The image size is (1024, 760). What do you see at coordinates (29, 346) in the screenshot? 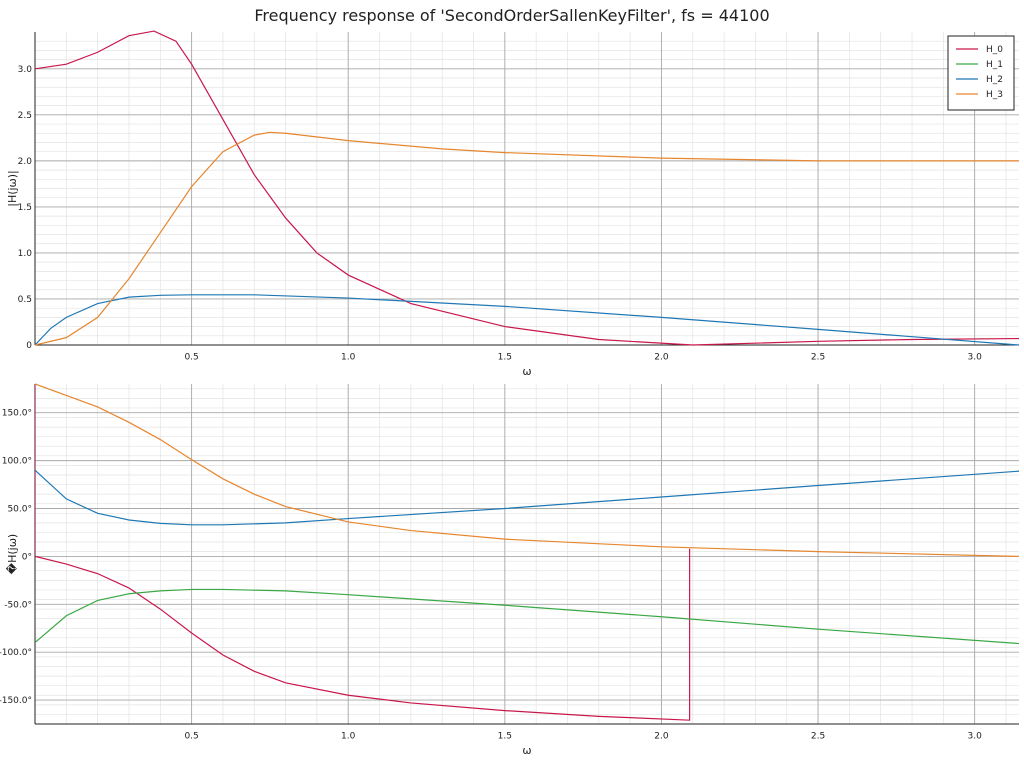
I see `y-tick-label: 0` at bounding box center [29, 346].